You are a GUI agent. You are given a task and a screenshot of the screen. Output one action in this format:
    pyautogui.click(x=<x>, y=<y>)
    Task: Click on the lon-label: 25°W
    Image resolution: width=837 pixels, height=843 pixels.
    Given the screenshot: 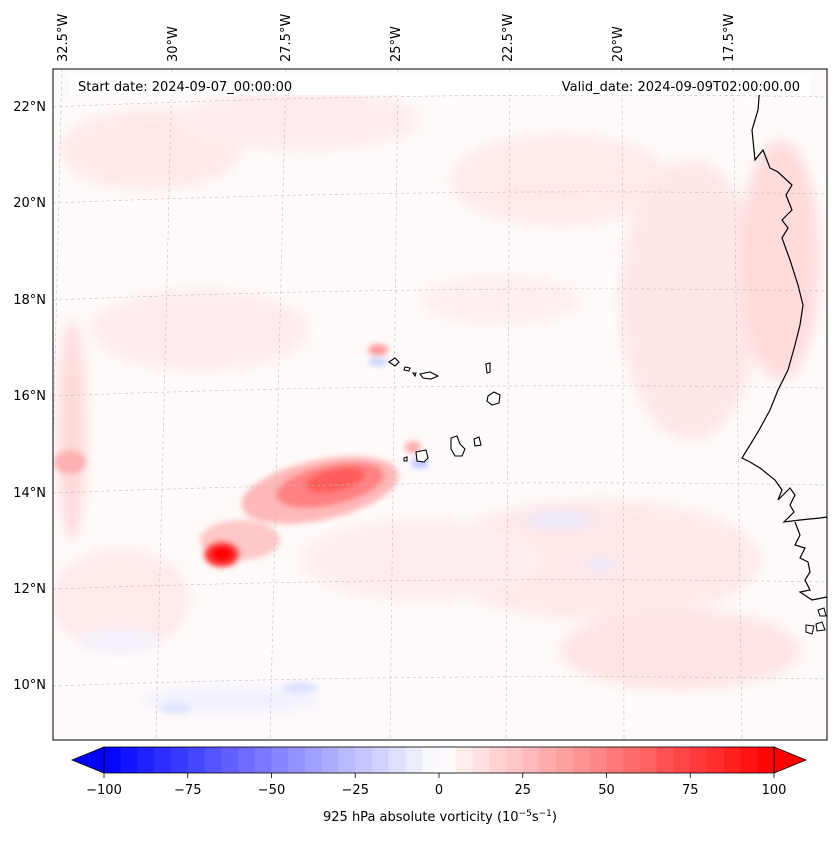 What is the action you would take?
    pyautogui.click(x=396, y=44)
    